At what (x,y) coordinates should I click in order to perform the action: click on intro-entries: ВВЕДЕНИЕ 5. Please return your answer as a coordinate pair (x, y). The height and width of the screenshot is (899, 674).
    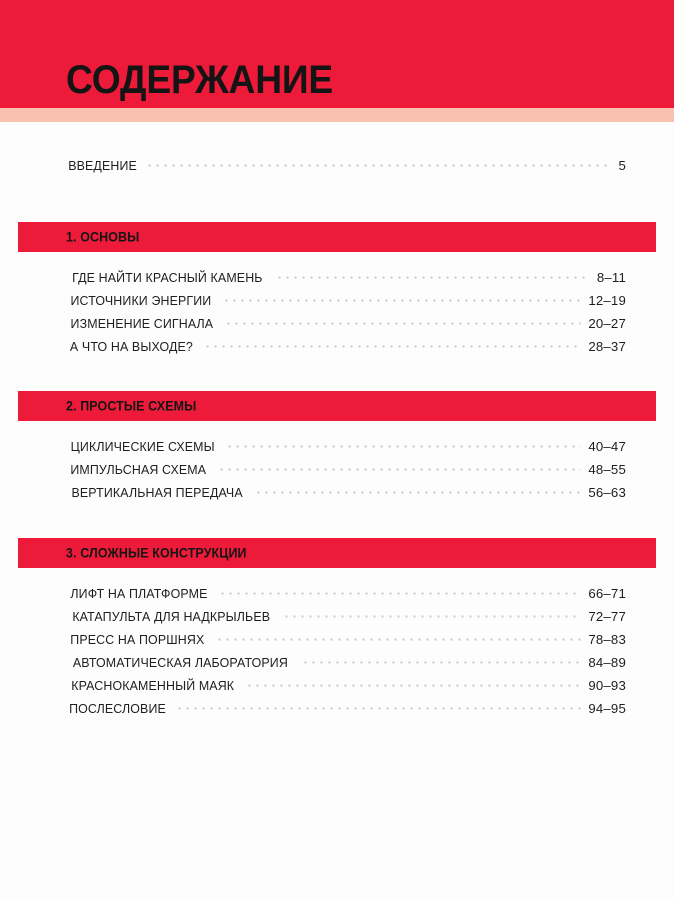
    Looking at the image, I should click on (337, 169).